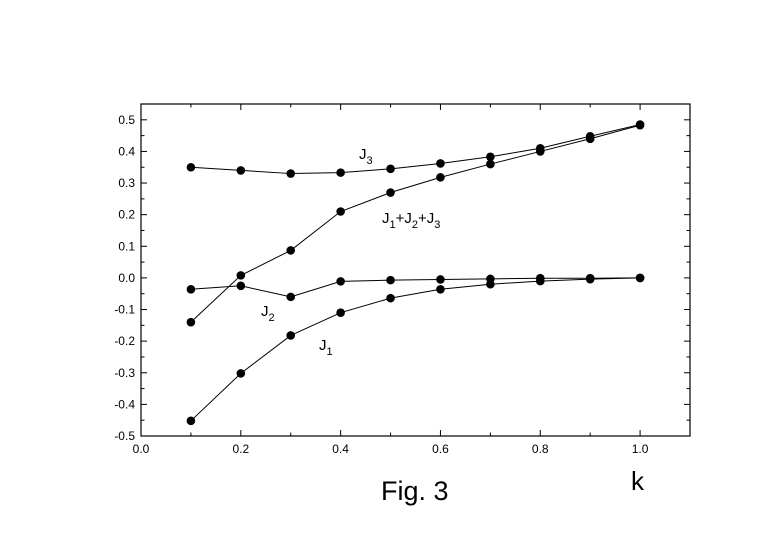 This screenshot has height=545, width=770. Describe the element at coordinates (638, 481) in the screenshot. I see `x-axis-title: k` at that location.